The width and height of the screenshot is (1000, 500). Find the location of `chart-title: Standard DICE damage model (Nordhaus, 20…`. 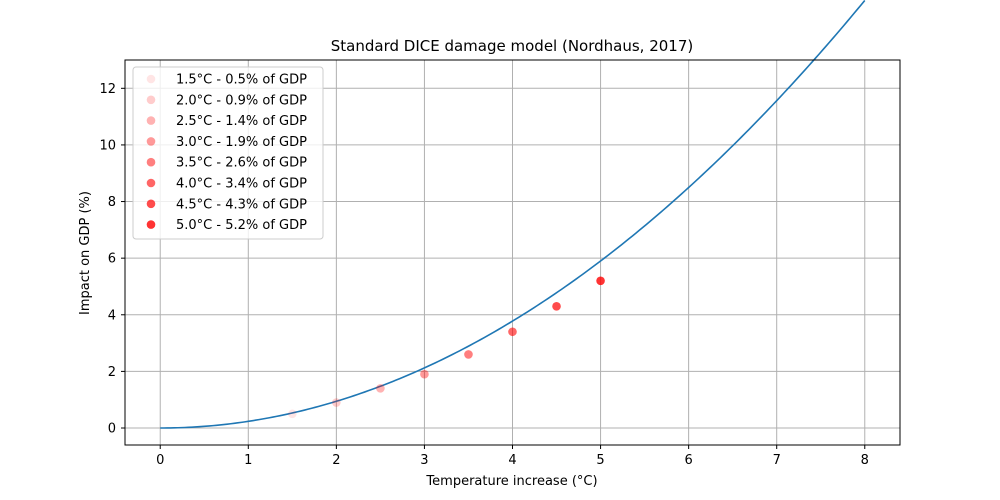

chart-title: Standard DICE damage model (Nordhaus, 20… is located at coordinates (512, 46).